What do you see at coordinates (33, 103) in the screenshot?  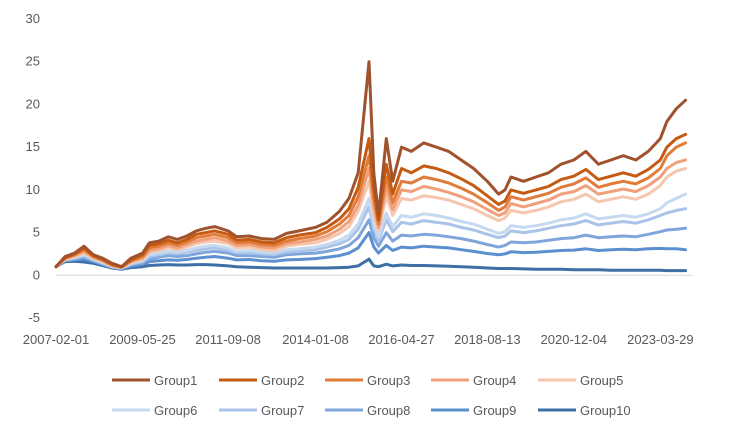 I see `y-tick-label: 20` at bounding box center [33, 103].